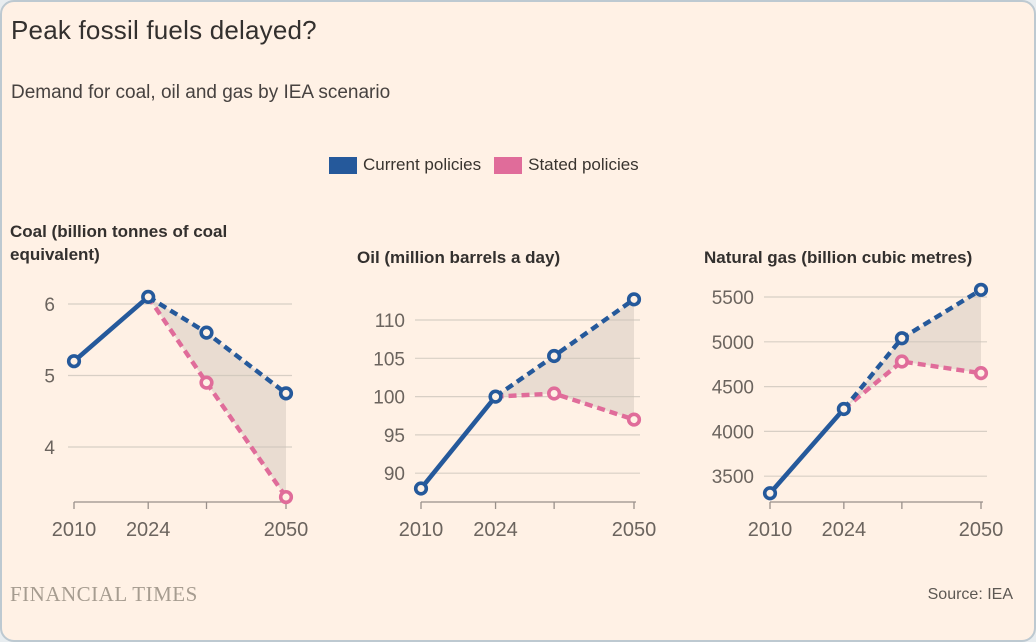 The height and width of the screenshot is (642, 1036). Describe the element at coordinates (508, 165) in the screenshot. I see `stated-policies-swatch` at that location.